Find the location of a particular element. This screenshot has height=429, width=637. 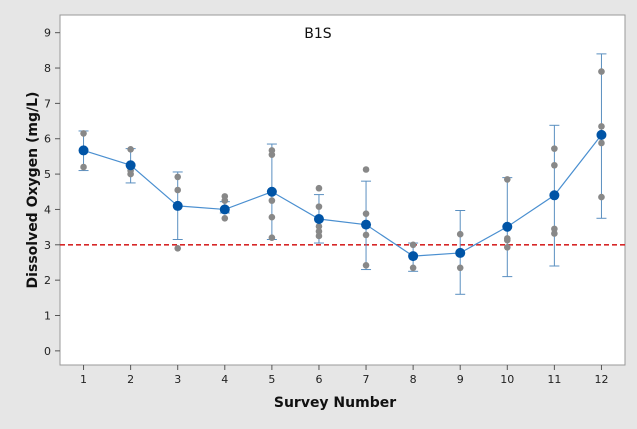

x-tick-label: 12 is located at coordinates (601, 379).